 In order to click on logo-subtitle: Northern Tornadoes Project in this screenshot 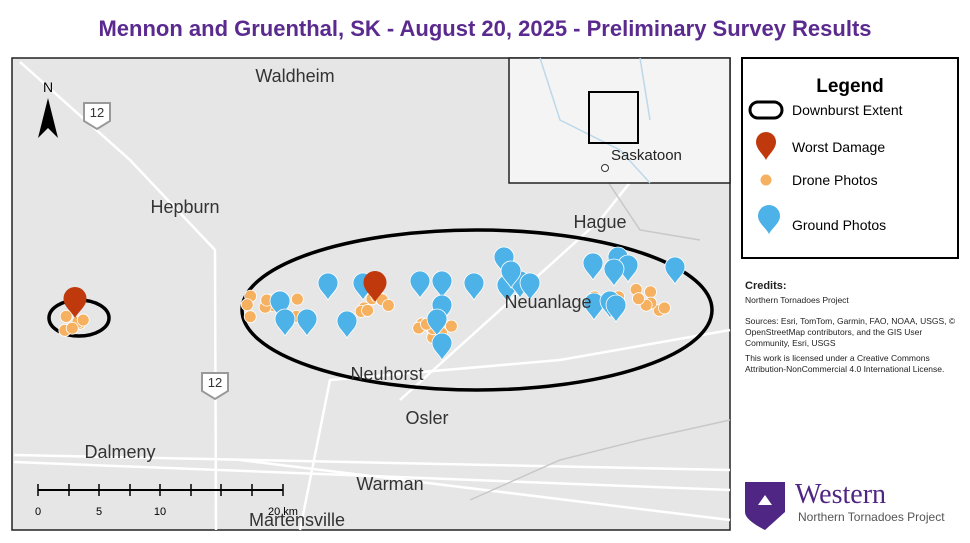, I will do `click(871, 517)`.